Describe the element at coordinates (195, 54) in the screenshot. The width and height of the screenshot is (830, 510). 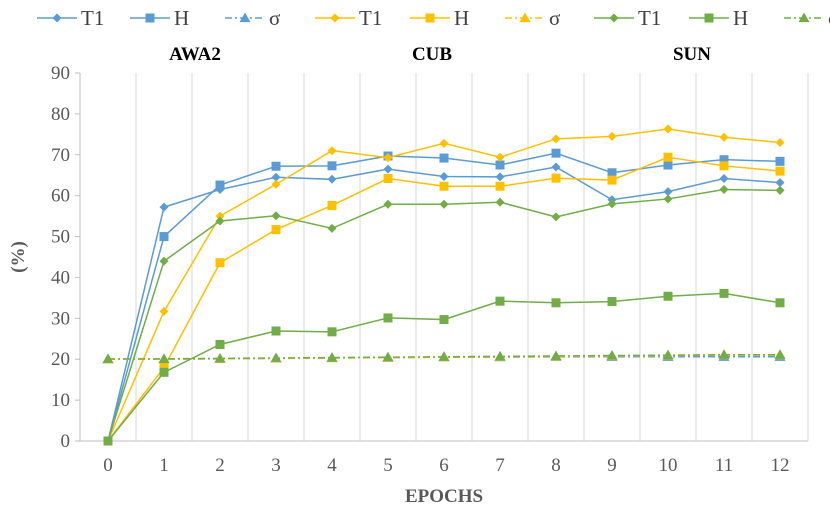
I see `group-label-awa2: AWA2` at that location.